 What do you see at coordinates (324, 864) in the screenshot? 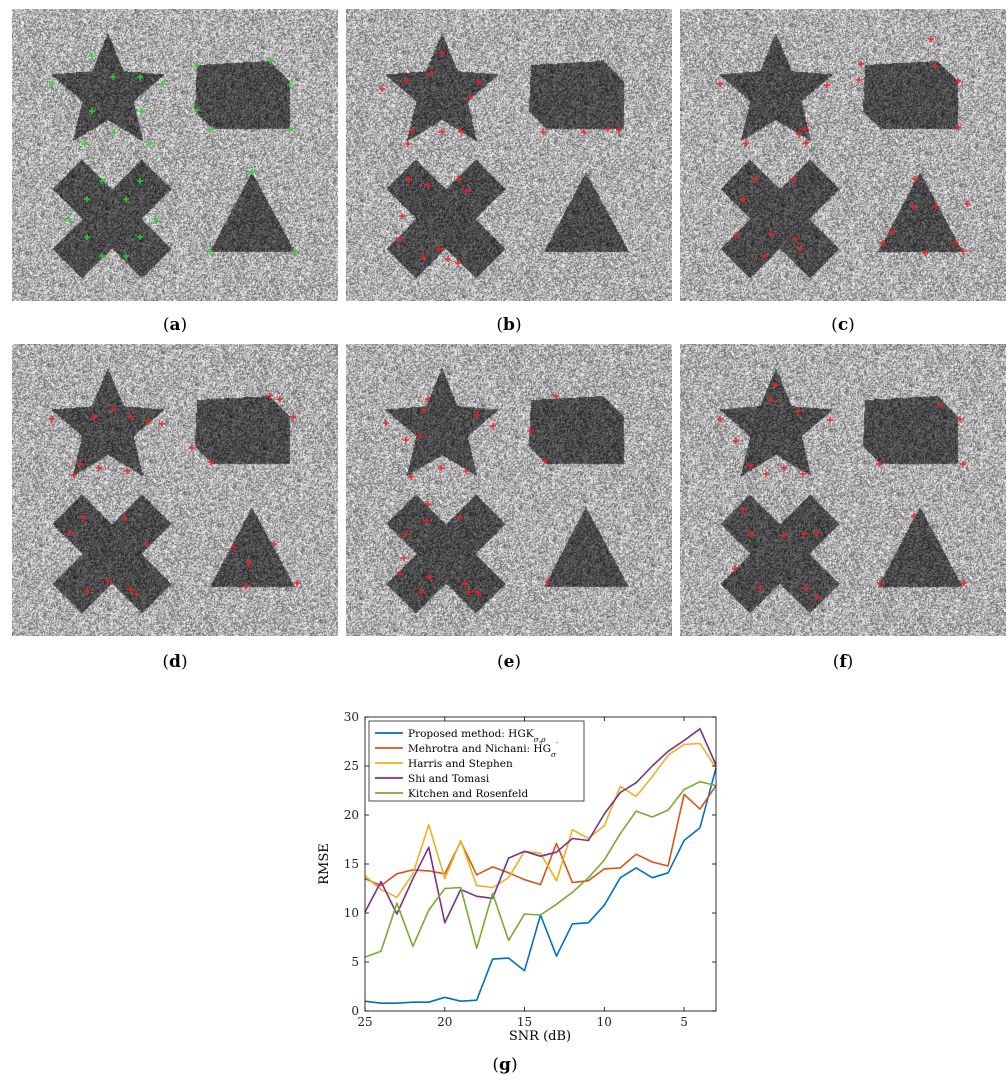
I see `y-axis-label: RMSE` at bounding box center [324, 864].